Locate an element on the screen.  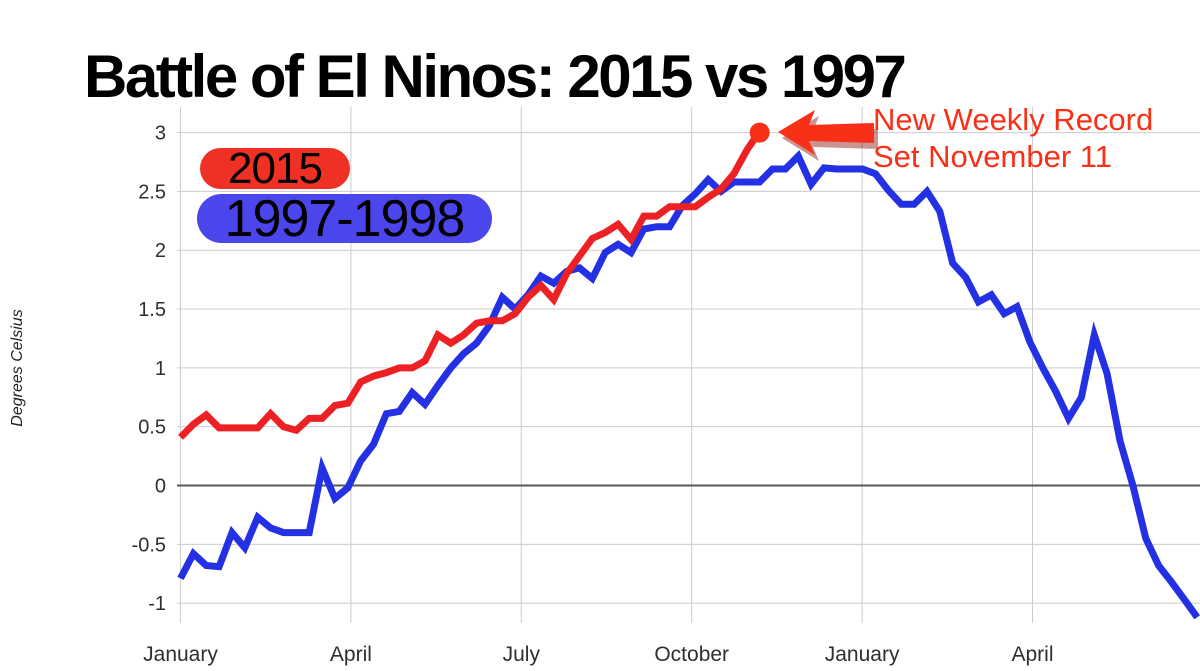
legend-label-1997-1998: 1997-1998 is located at coordinates (345, 218).